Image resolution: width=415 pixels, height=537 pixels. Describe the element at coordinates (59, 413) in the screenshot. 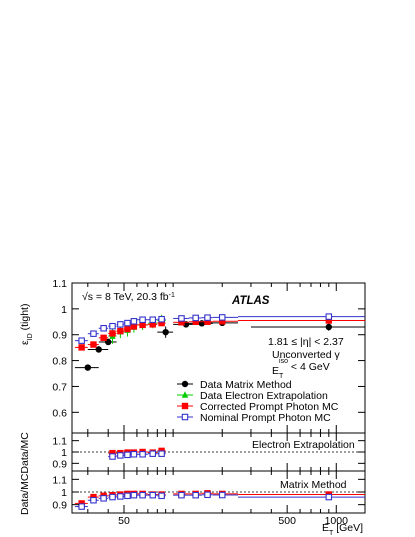

I see `main-y-tick-label: 0.6` at that location.